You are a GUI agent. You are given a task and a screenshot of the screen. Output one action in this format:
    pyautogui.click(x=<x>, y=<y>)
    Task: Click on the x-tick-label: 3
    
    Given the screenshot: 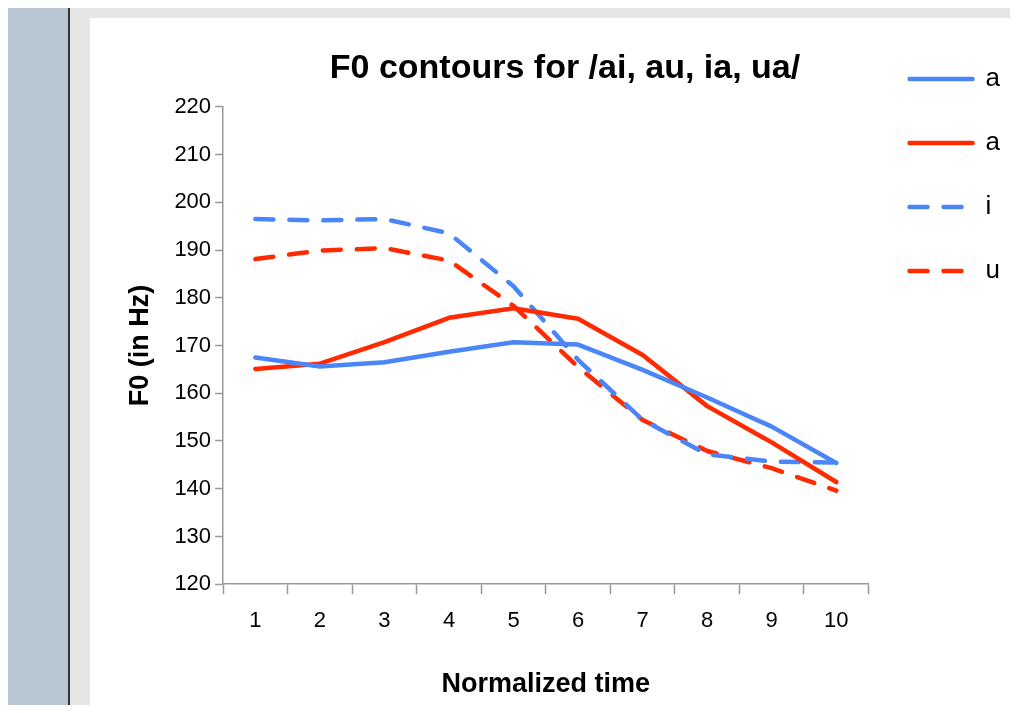 What is the action you would take?
    pyautogui.click(x=384, y=620)
    